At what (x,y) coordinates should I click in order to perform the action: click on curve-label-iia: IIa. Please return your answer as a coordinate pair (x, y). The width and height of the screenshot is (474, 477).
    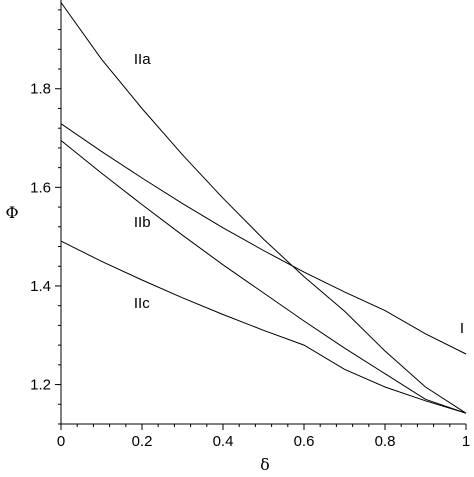
    Looking at the image, I should click on (142, 59).